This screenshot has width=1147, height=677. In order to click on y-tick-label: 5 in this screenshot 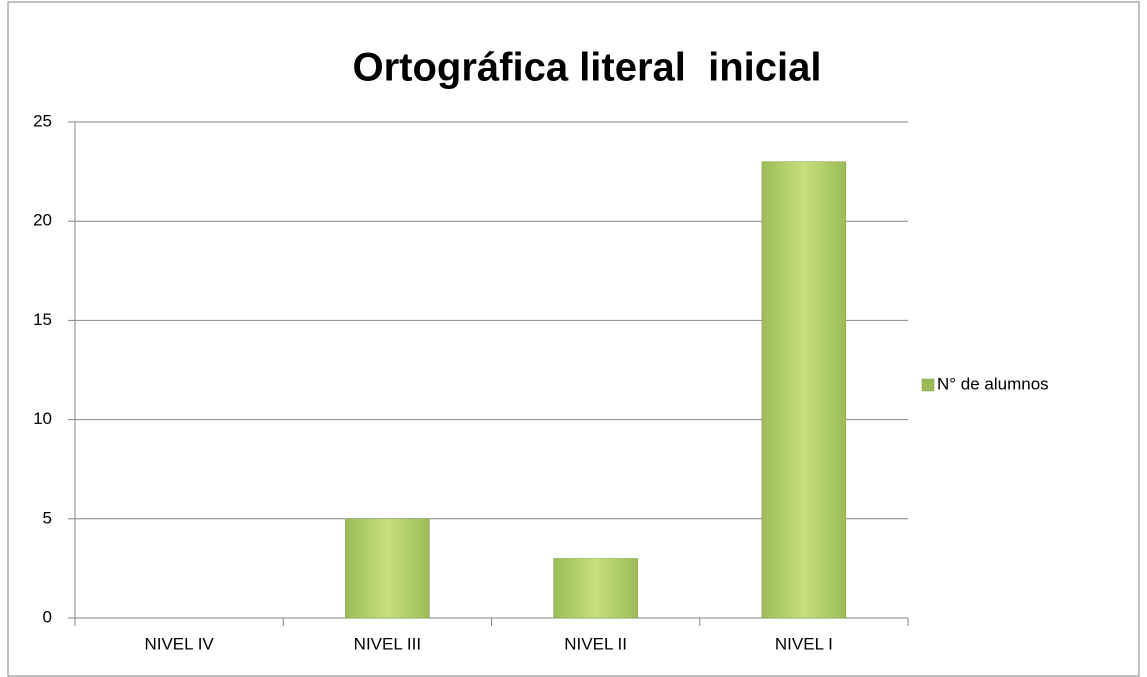, I will do `click(47, 517)`.